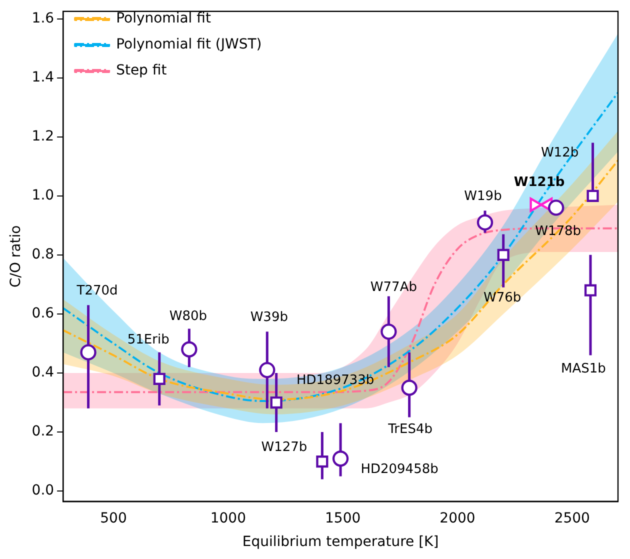  What do you see at coordinates (410, 430) in the screenshot?
I see `annotation: TrES4b` at bounding box center [410, 430].